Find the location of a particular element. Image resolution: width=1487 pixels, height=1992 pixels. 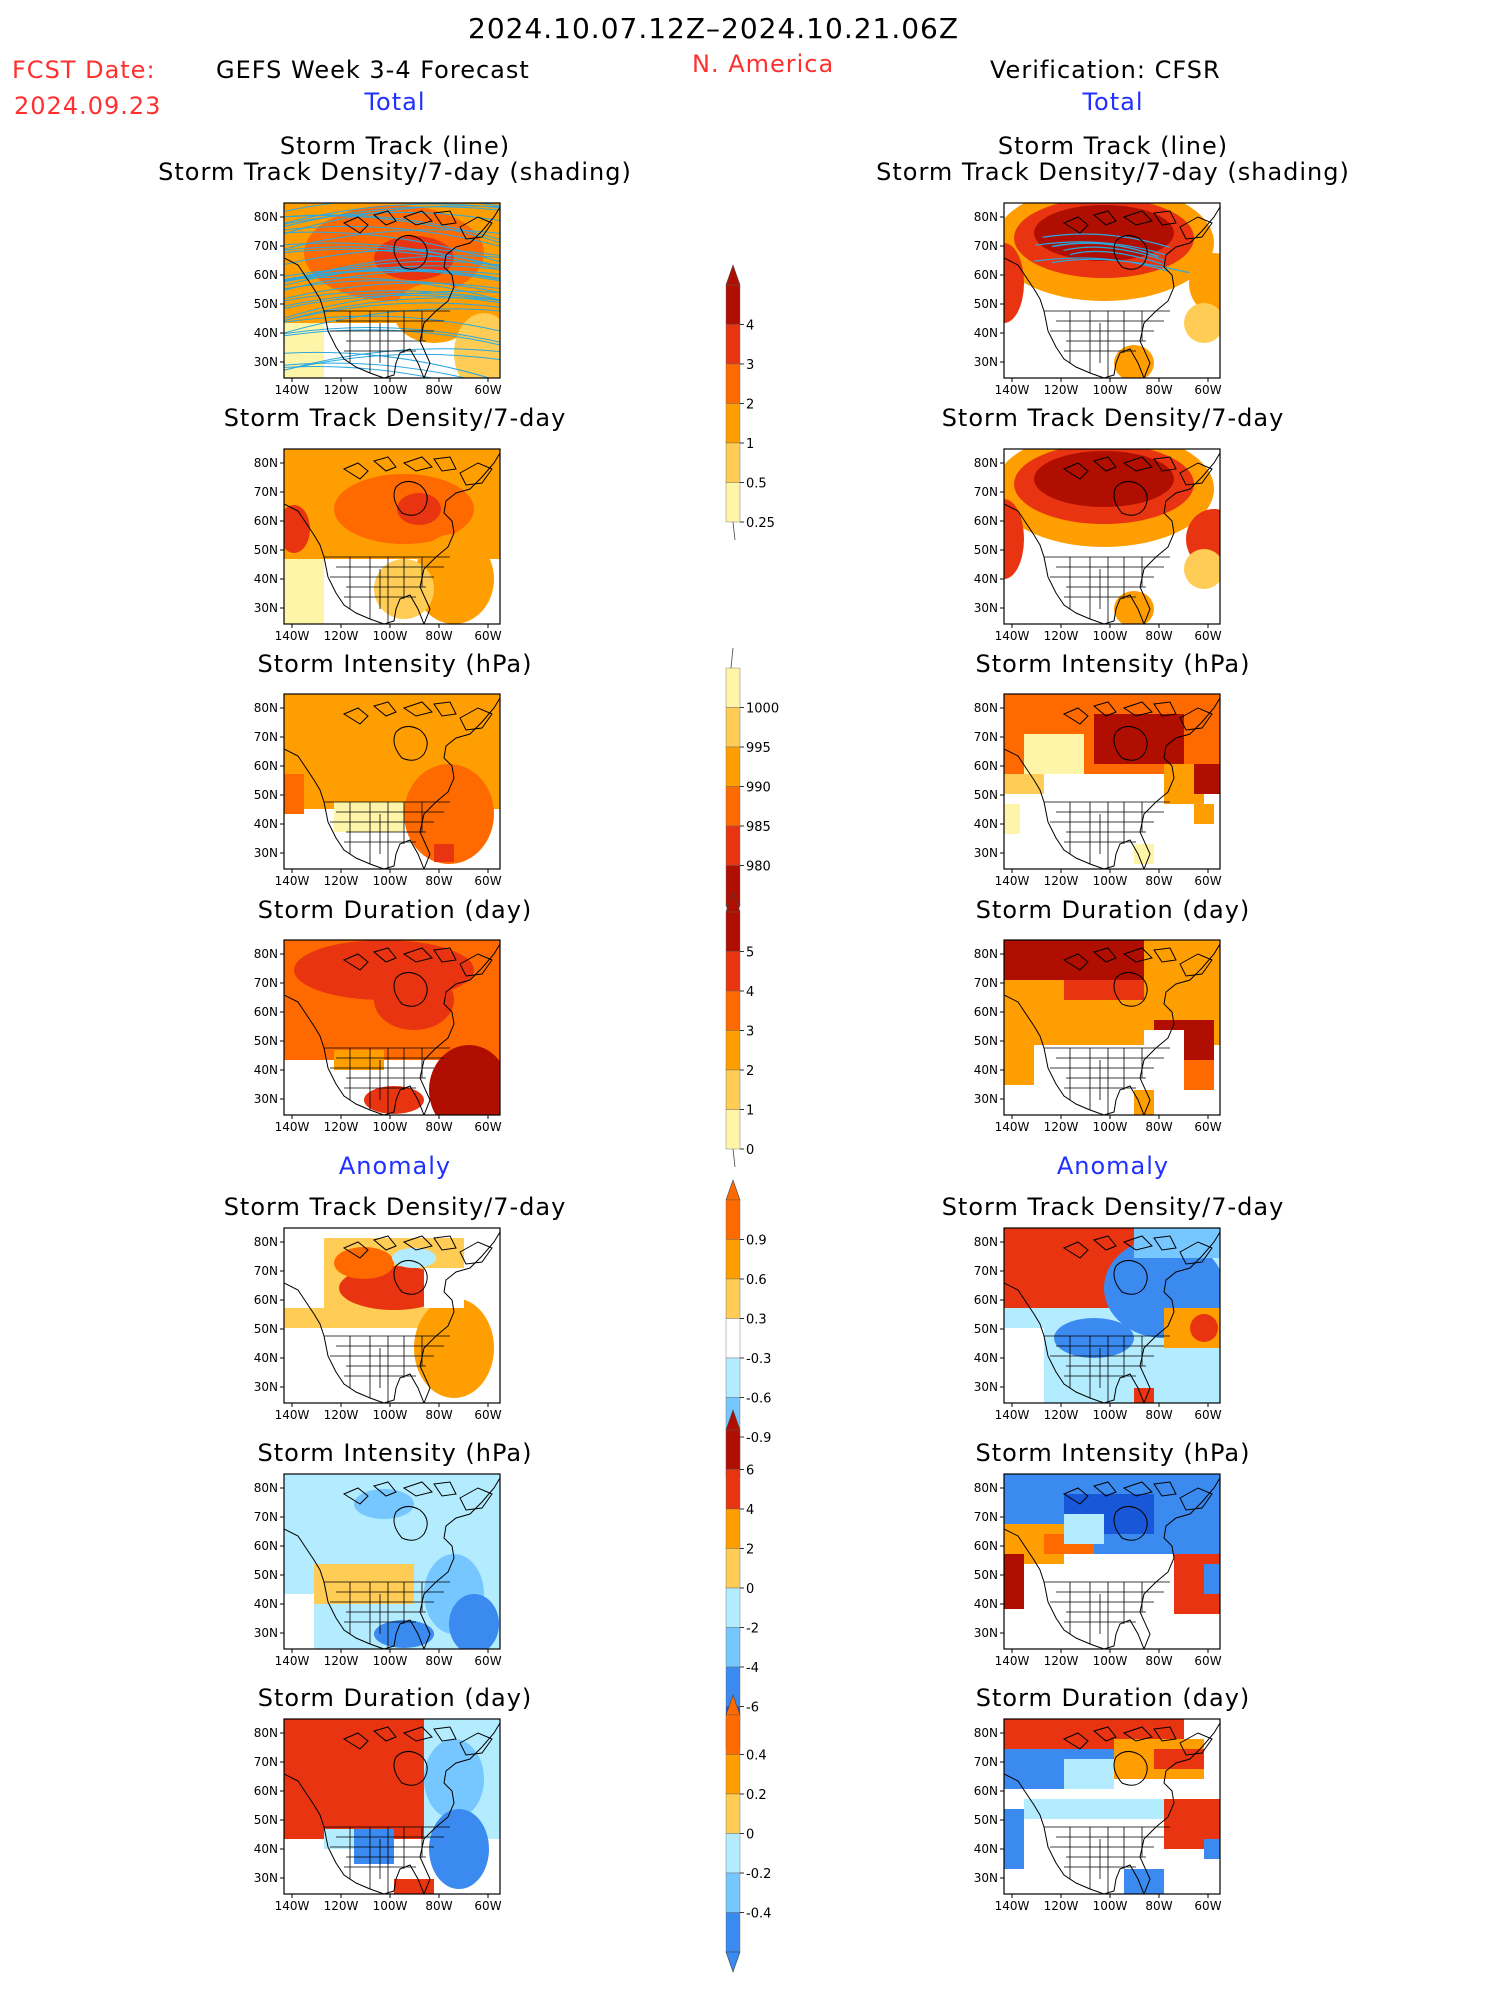

right-panel-4-title: Storm Duration (day) is located at coordinates (1113, 910).